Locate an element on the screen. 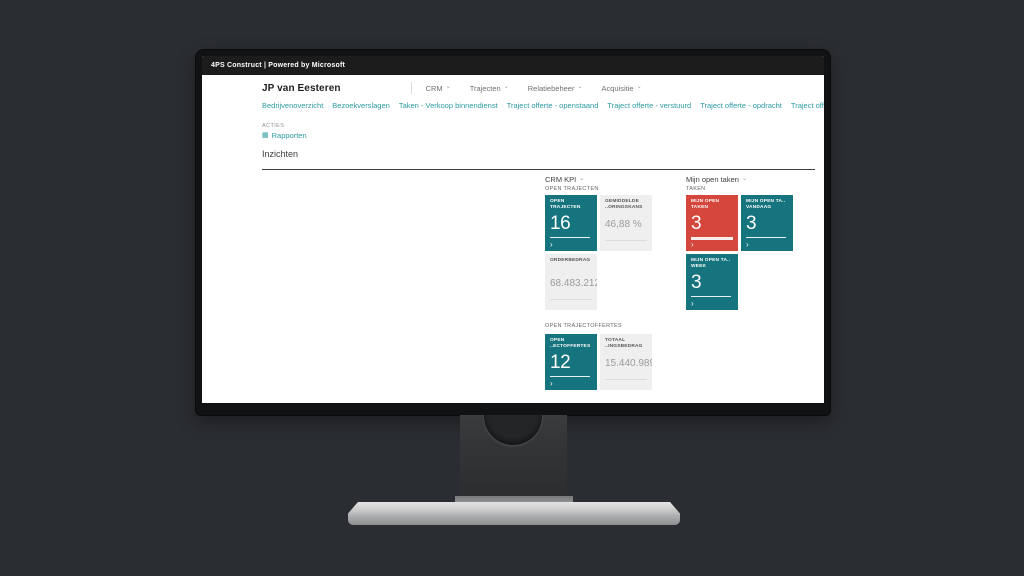 The height and width of the screenshot is (576, 1024). tile-mijn-open-taken: MIJN OPEN TAKEN 3 › is located at coordinates (712, 223).